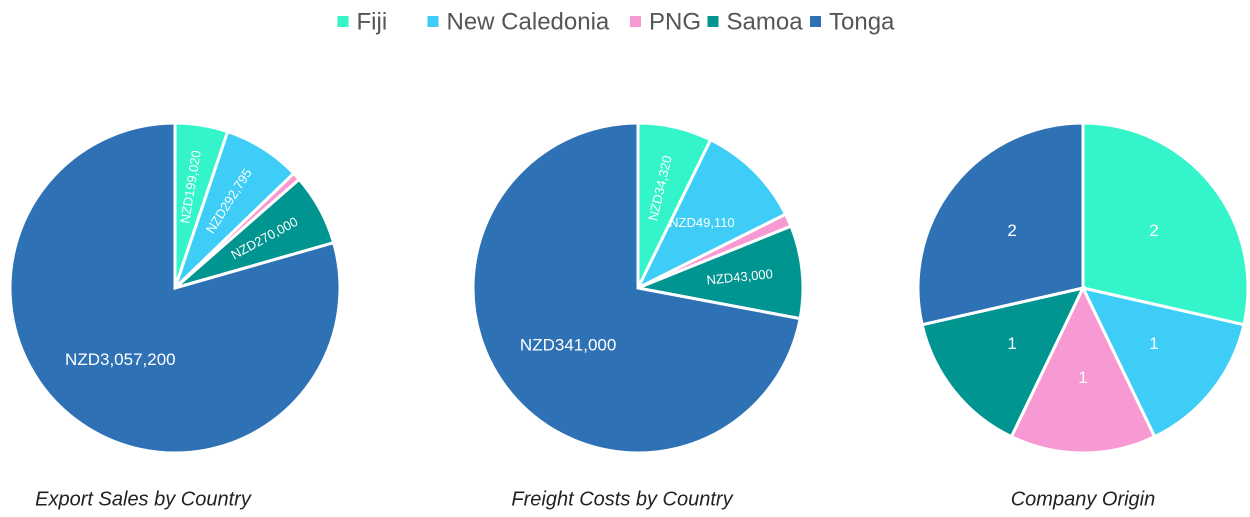 This screenshot has height=517, width=1250. I want to click on data-label: NZD3,057,200, so click(120, 359).